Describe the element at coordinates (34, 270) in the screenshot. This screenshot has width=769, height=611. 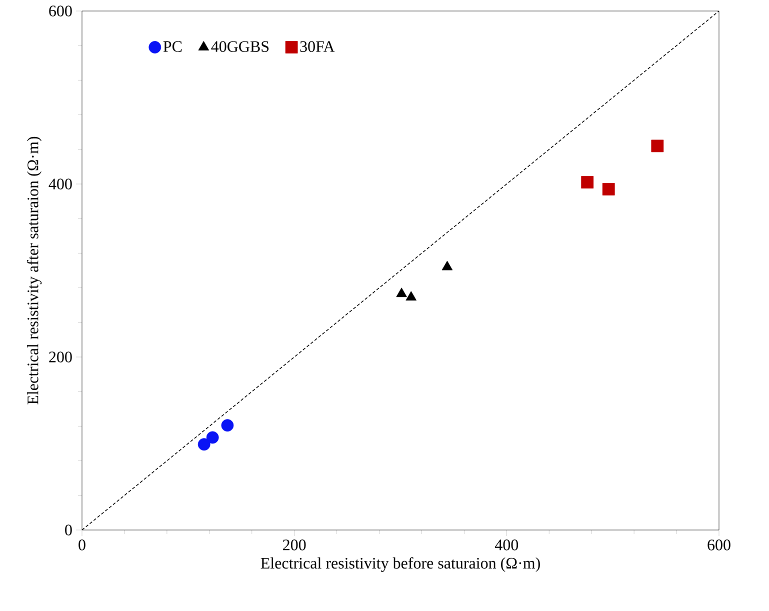
I see `y-axis-title: Electrical resistivity after saturaion (Ω·m)` at that location.